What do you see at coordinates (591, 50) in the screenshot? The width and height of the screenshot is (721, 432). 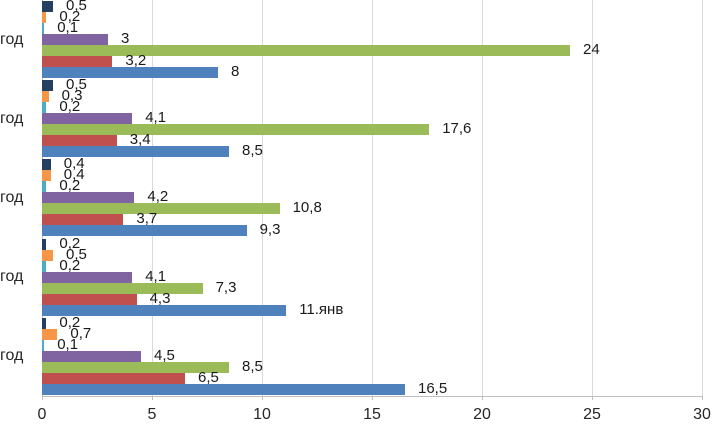 I see `data-label: 24` at bounding box center [591, 50].